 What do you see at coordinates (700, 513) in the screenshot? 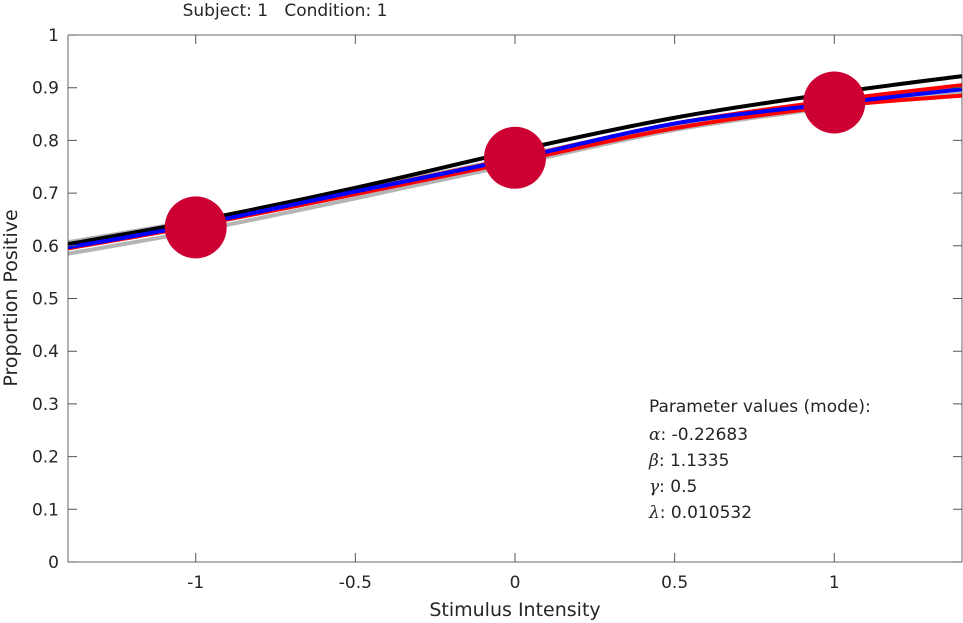
I see `param-lambda: λ: 0.010532` at bounding box center [700, 513].